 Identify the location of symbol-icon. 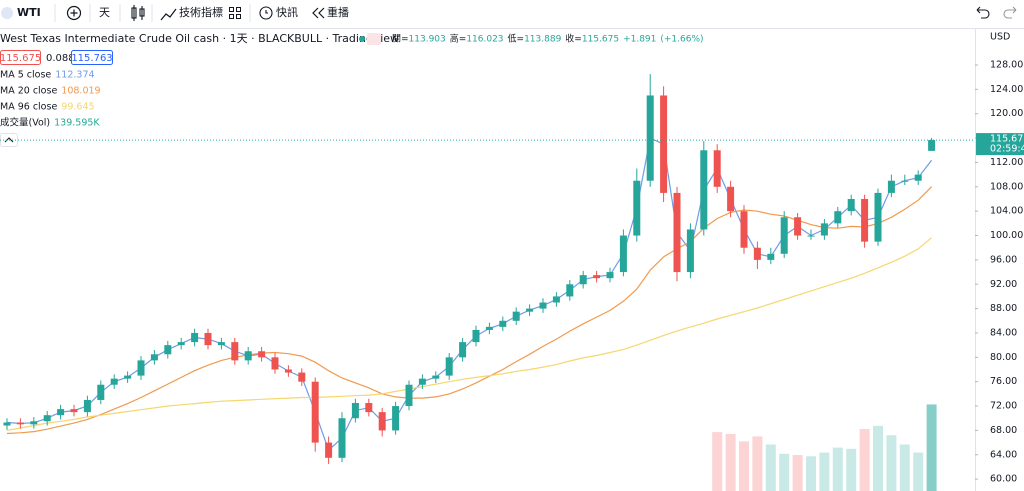
(7, 13).